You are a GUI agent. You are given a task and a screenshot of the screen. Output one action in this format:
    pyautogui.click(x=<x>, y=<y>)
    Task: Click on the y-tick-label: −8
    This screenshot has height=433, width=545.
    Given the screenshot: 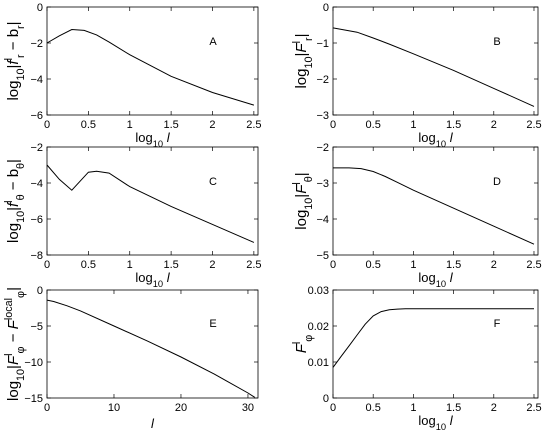 What is the action you would take?
    pyautogui.click(x=36, y=256)
    